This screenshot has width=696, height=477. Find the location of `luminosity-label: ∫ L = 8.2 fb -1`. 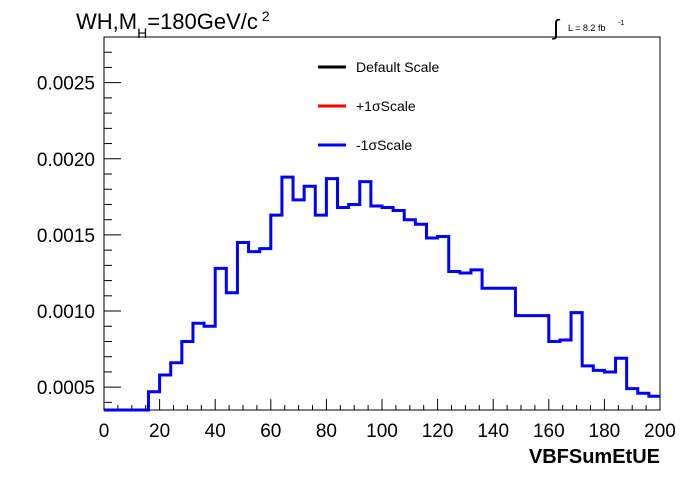

luminosity-label: ∫ L = 8.2 fb -1 is located at coordinates (587, 27).